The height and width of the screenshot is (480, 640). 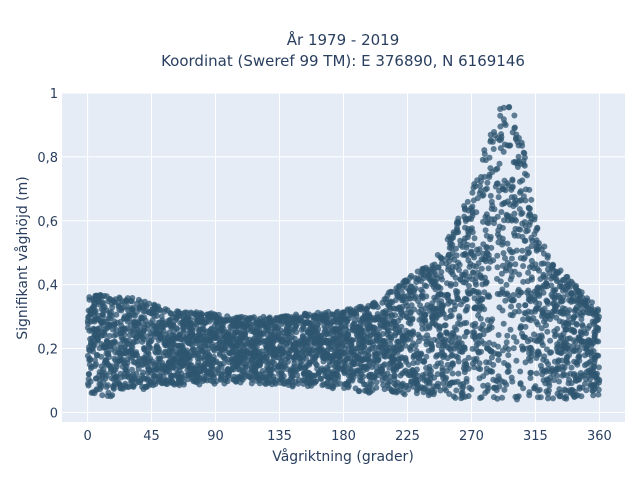 I want to click on chart-title-line-1: År 1979 - 2019, so click(x=343, y=39).